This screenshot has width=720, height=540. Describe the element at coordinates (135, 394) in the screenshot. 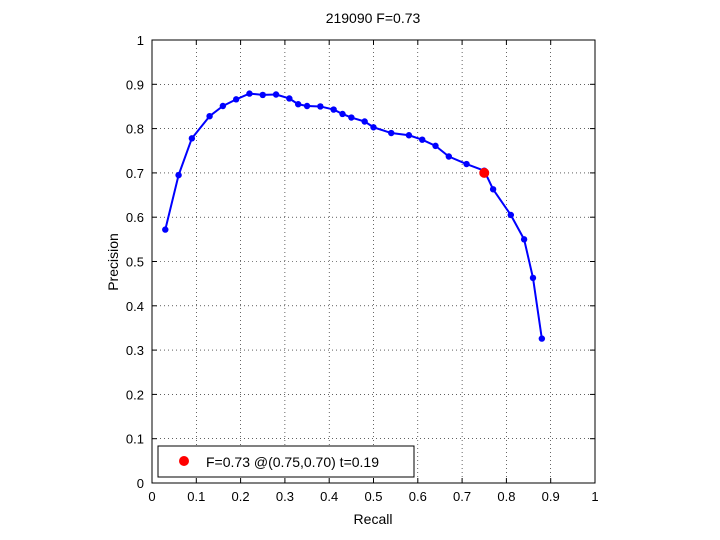

I see `y-tick-label: 0.2` at that location.